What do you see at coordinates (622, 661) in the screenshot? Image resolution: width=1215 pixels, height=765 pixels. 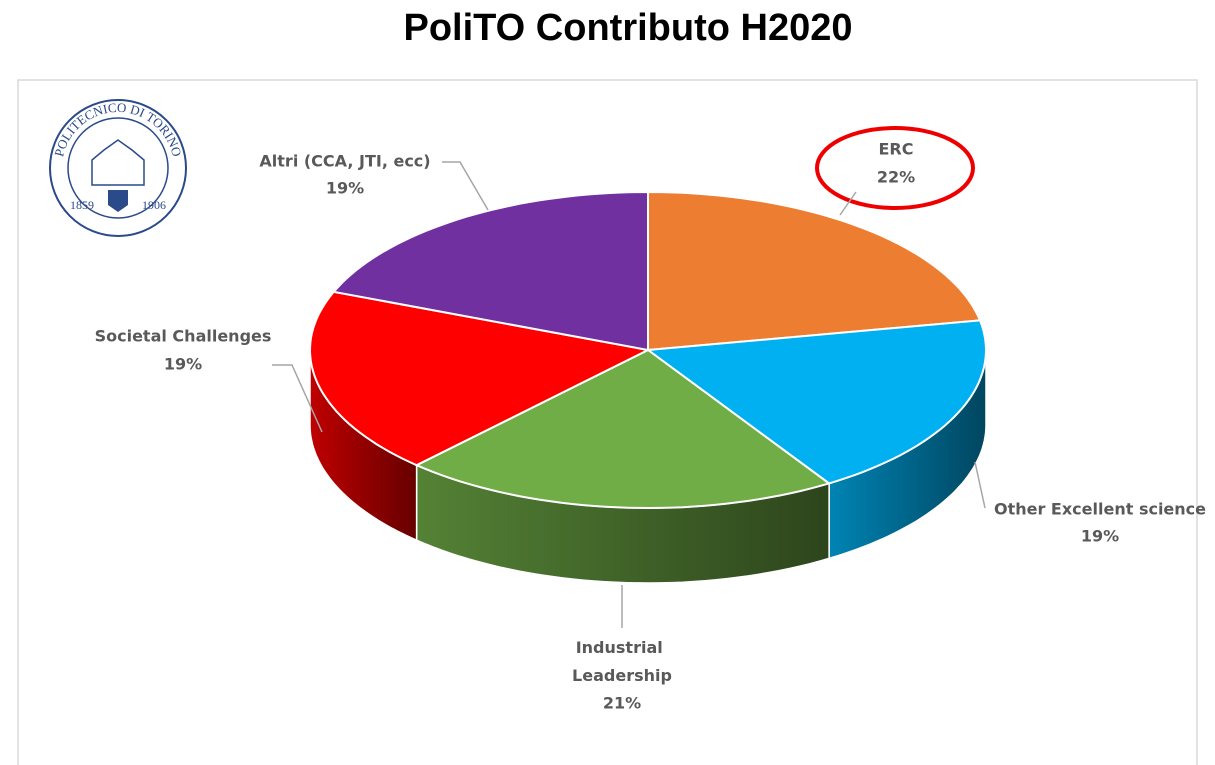 I see `data-label-name: Industrial Leadership` at bounding box center [622, 661].